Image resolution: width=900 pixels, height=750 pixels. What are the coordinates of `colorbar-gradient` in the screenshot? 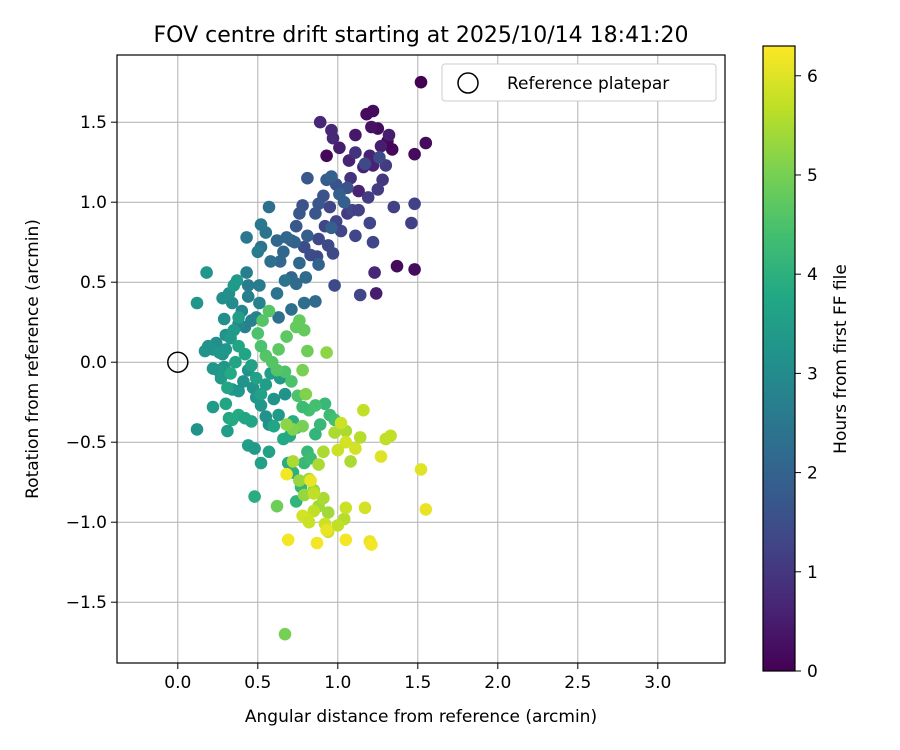 It's located at (779, 358).